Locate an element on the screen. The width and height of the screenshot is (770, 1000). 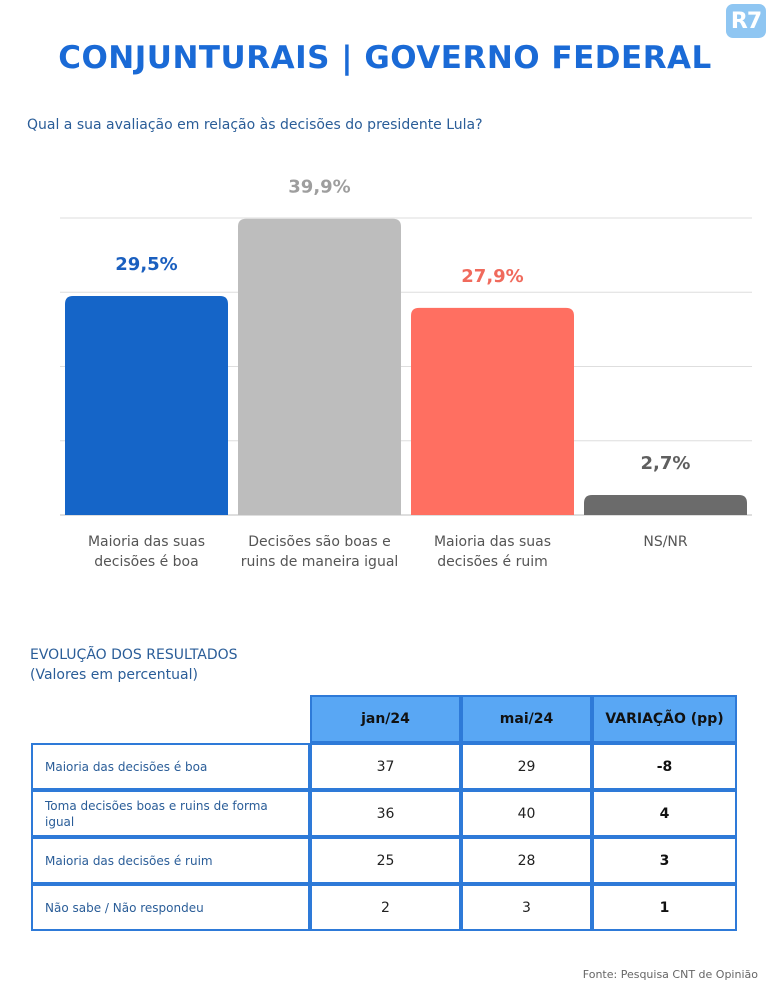
evolution-title: EVOLUÇÃO DOS RESULTADOS is located at coordinates (134, 655).